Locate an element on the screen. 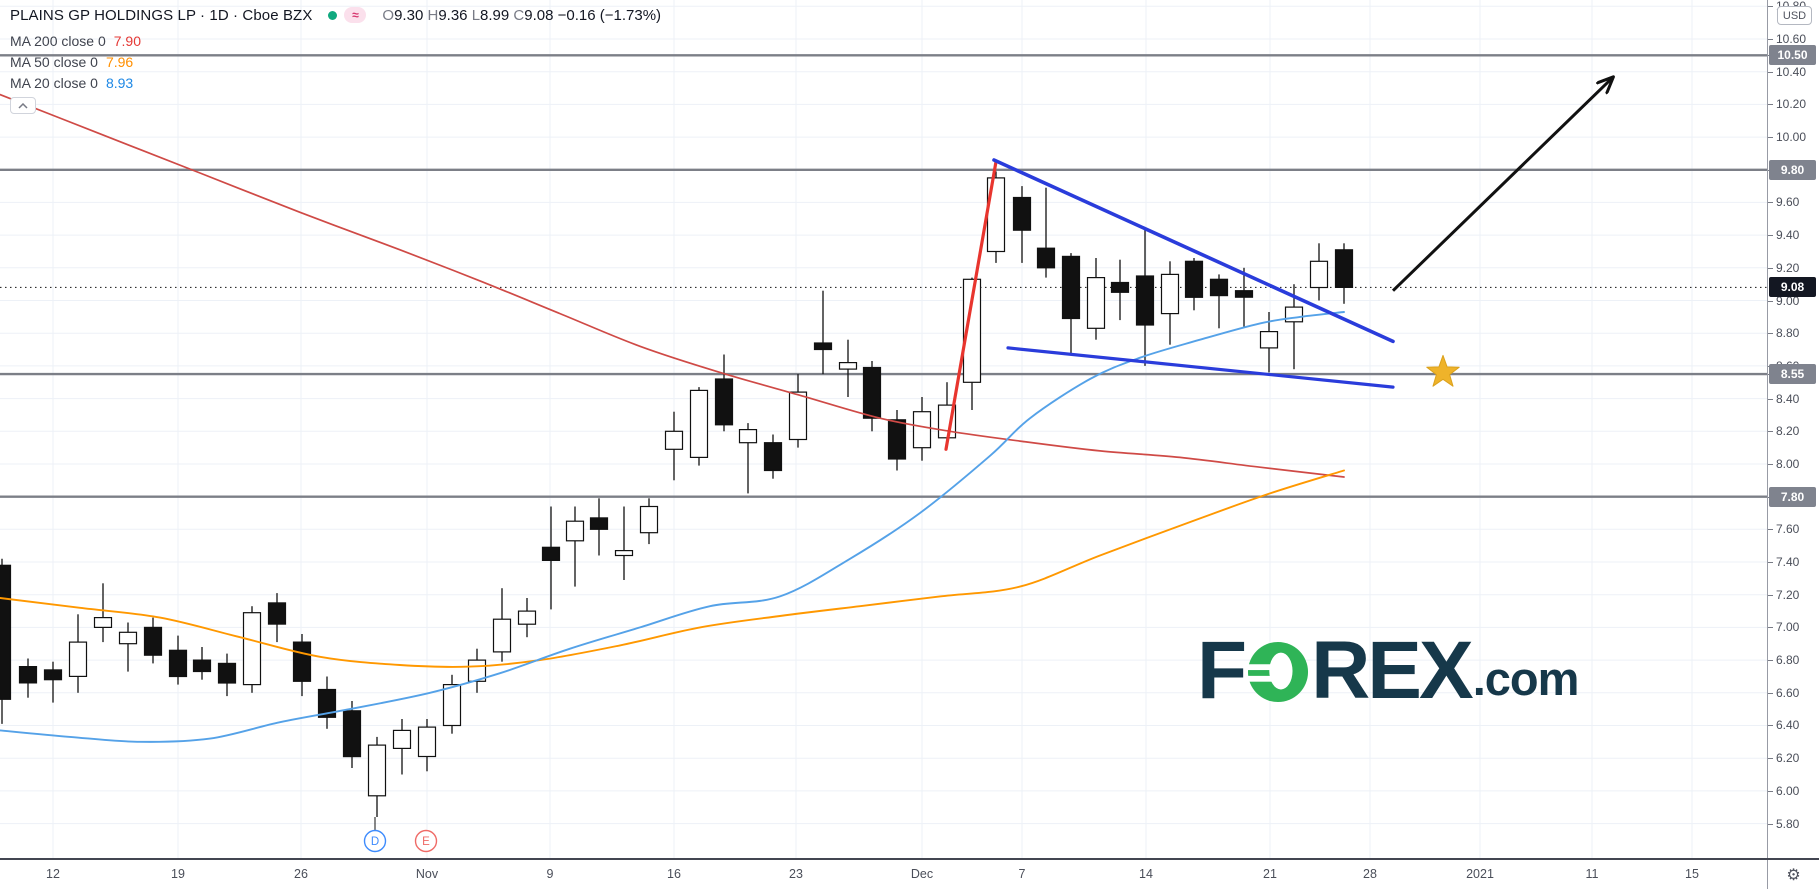  last-price-badge: 9.08 is located at coordinates (1792, 287).